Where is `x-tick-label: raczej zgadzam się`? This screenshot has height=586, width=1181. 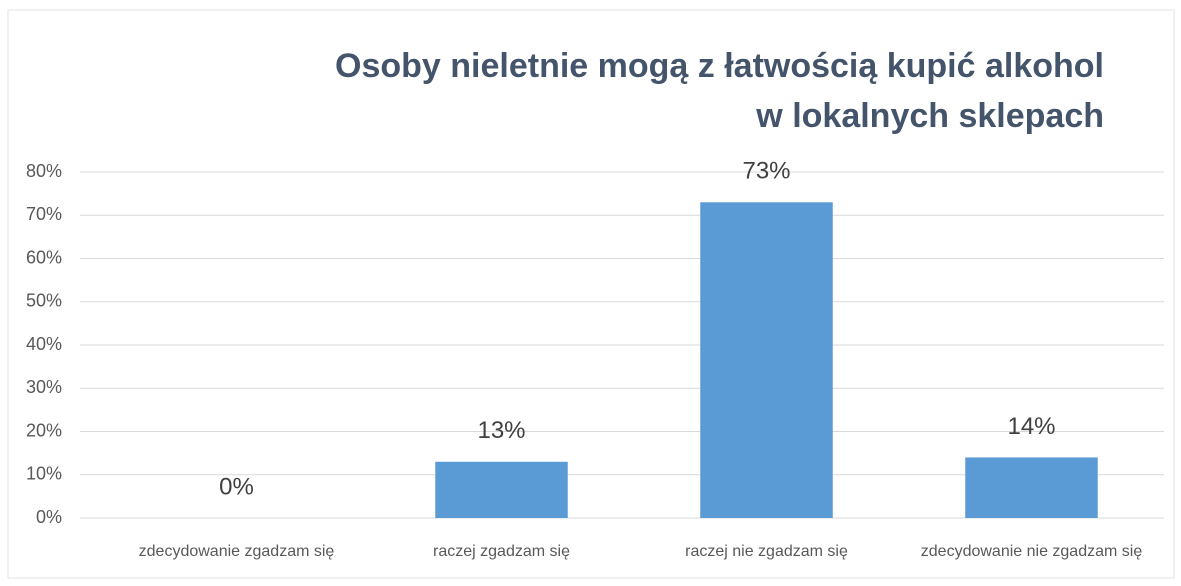 x-tick-label: raczej zgadzam się is located at coordinates (501, 551).